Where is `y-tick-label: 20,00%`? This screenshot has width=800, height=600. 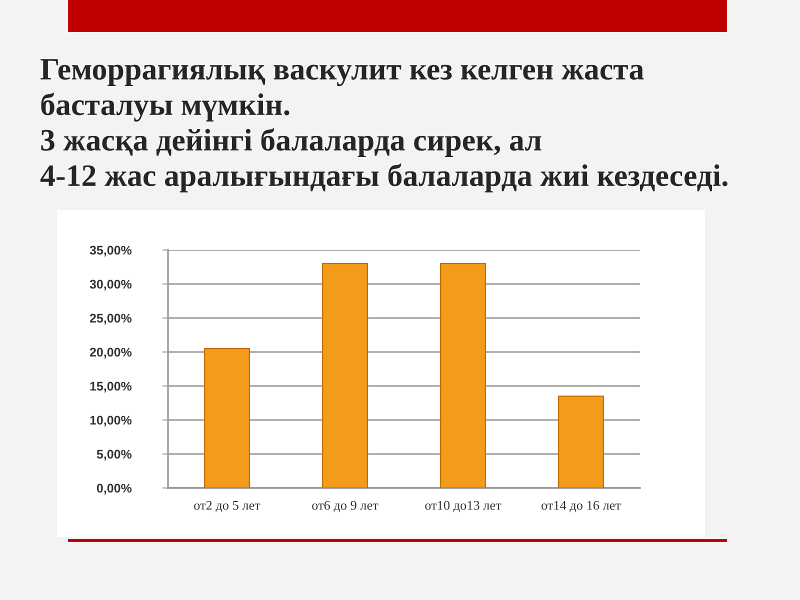
y-tick-label: 20,00% is located at coordinates (111, 353).